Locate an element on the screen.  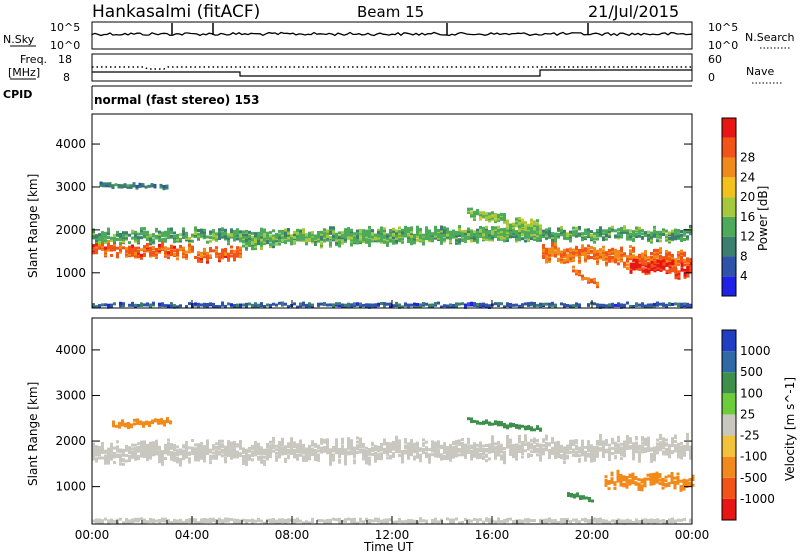
colorbar-tick-label: 8 is located at coordinates (744, 256).